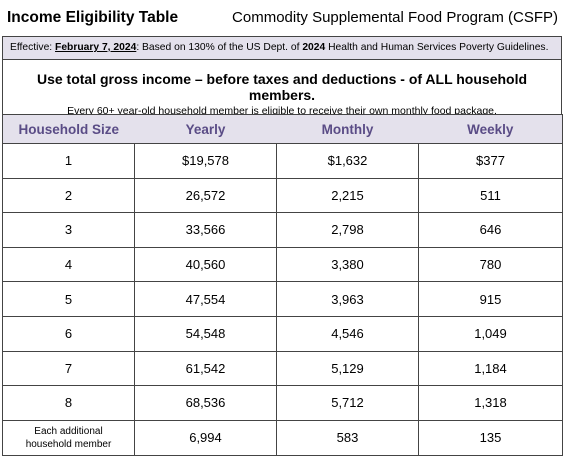 The height and width of the screenshot is (475, 566). What do you see at coordinates (205, 437) in the screenshot?
I see `yearly-cell: 6,994` at bounding box center [205, 437].